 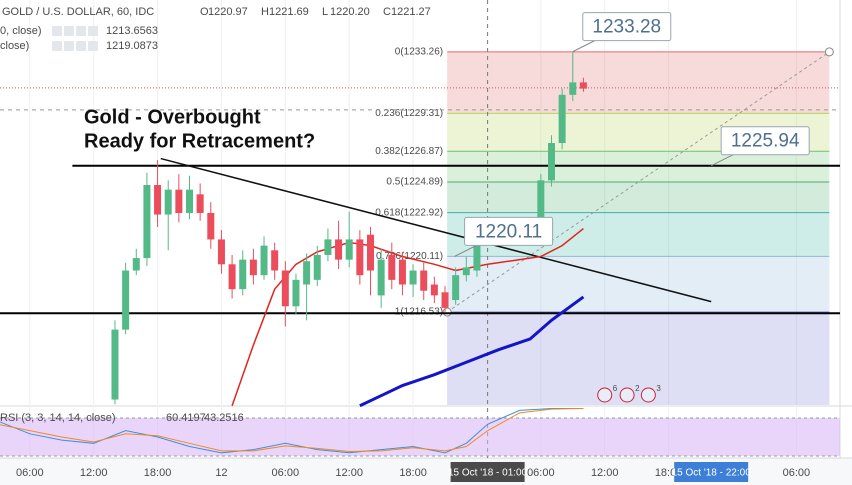 I want to click on rsi-line, so click(x=292, y=430).